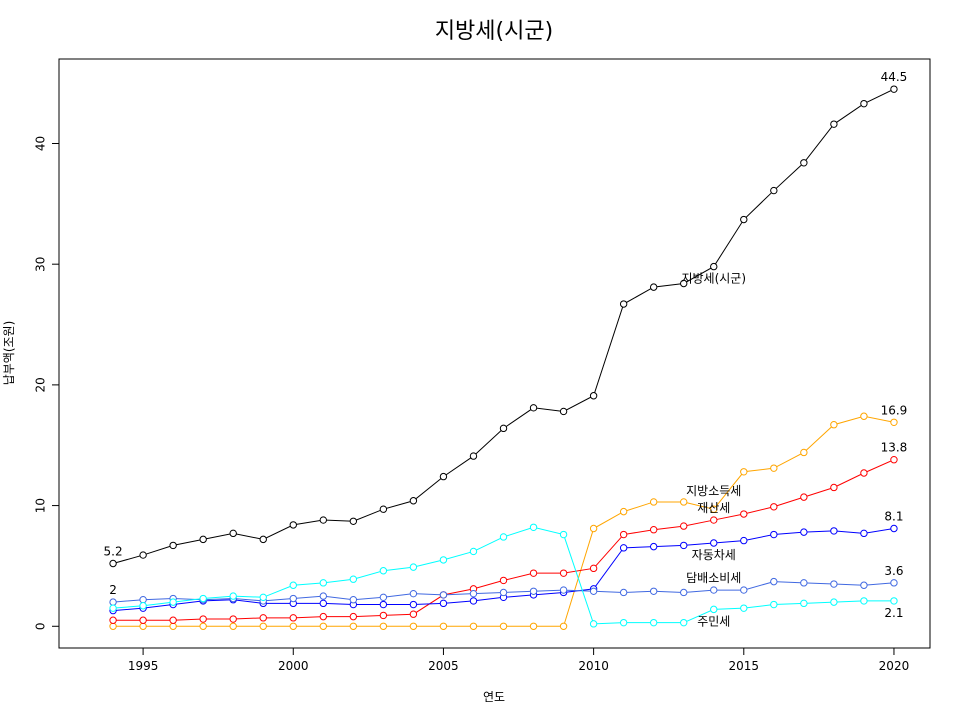  What do you see at coordinates (894, 448) in the screenshot?
I see `annotation-label: 13.8` at bounding box center [894, 448].